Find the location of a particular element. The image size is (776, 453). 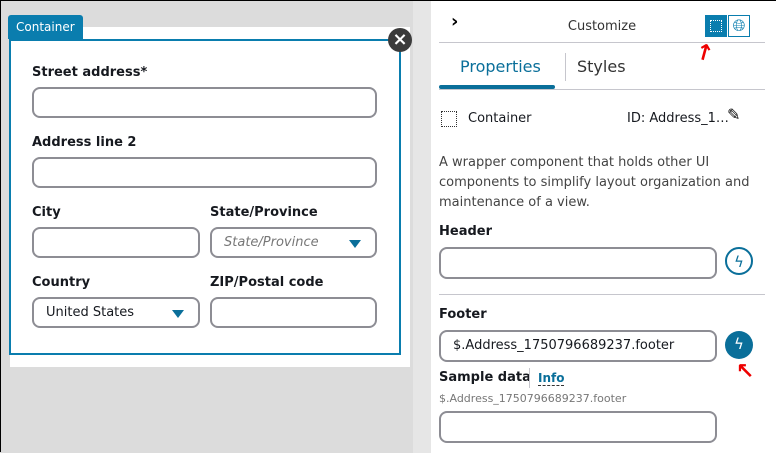

tab-styles: Styles is located at coordinates (601, 66).